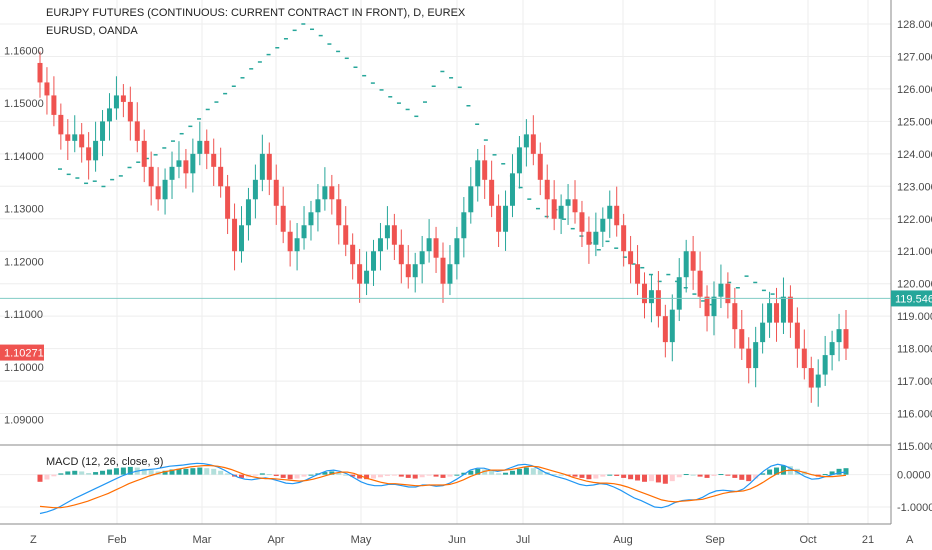  Describe the element at coordinates (24, 421) in the screenshot. I see `left-tick-label: 1.09000` at that location.